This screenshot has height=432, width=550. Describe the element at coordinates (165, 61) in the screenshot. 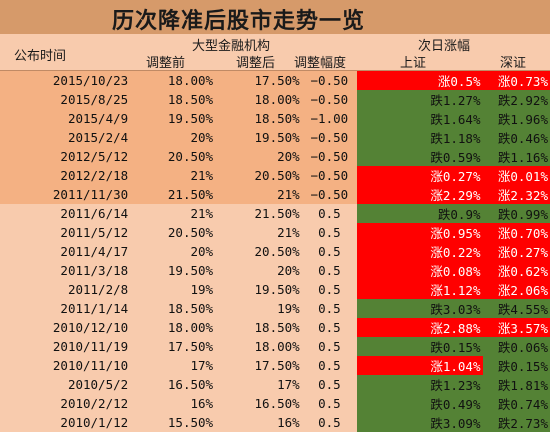

I see `header-before: 调整前` at that location.